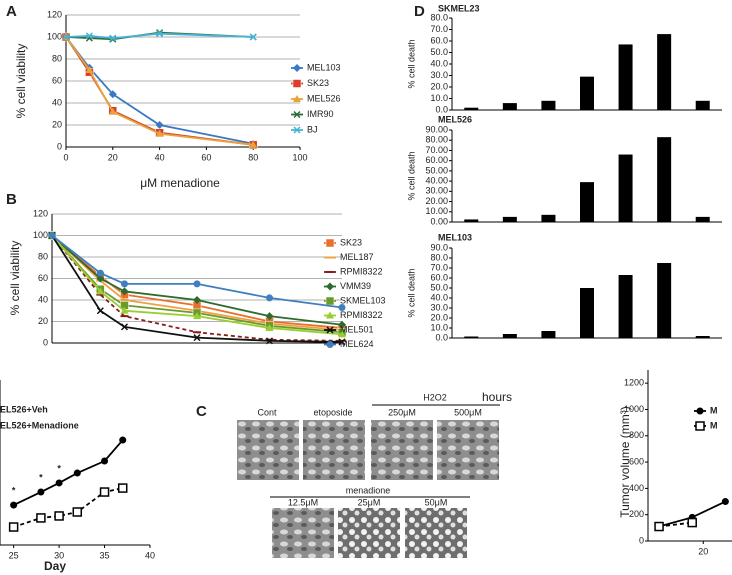 This screenshot has height=575, width=732. Describe the element at coordinates (439, 52) in the screenshot. I see `y-tick-label: 50.0` at that location.